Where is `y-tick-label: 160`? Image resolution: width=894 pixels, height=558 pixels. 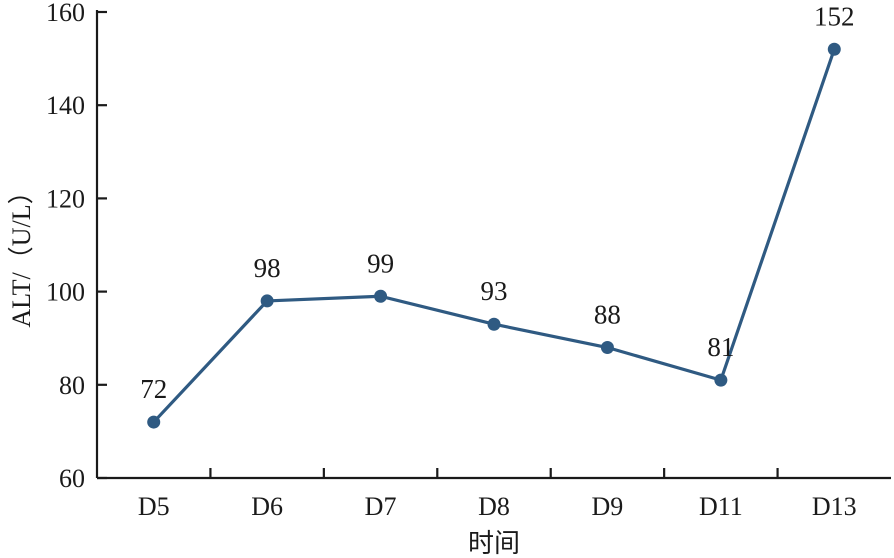 y-tick-label: 160 is located at coordinates (65, 13).